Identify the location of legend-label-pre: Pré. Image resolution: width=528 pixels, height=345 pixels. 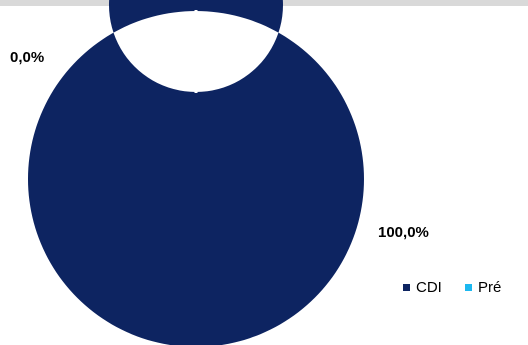
(489, 287).